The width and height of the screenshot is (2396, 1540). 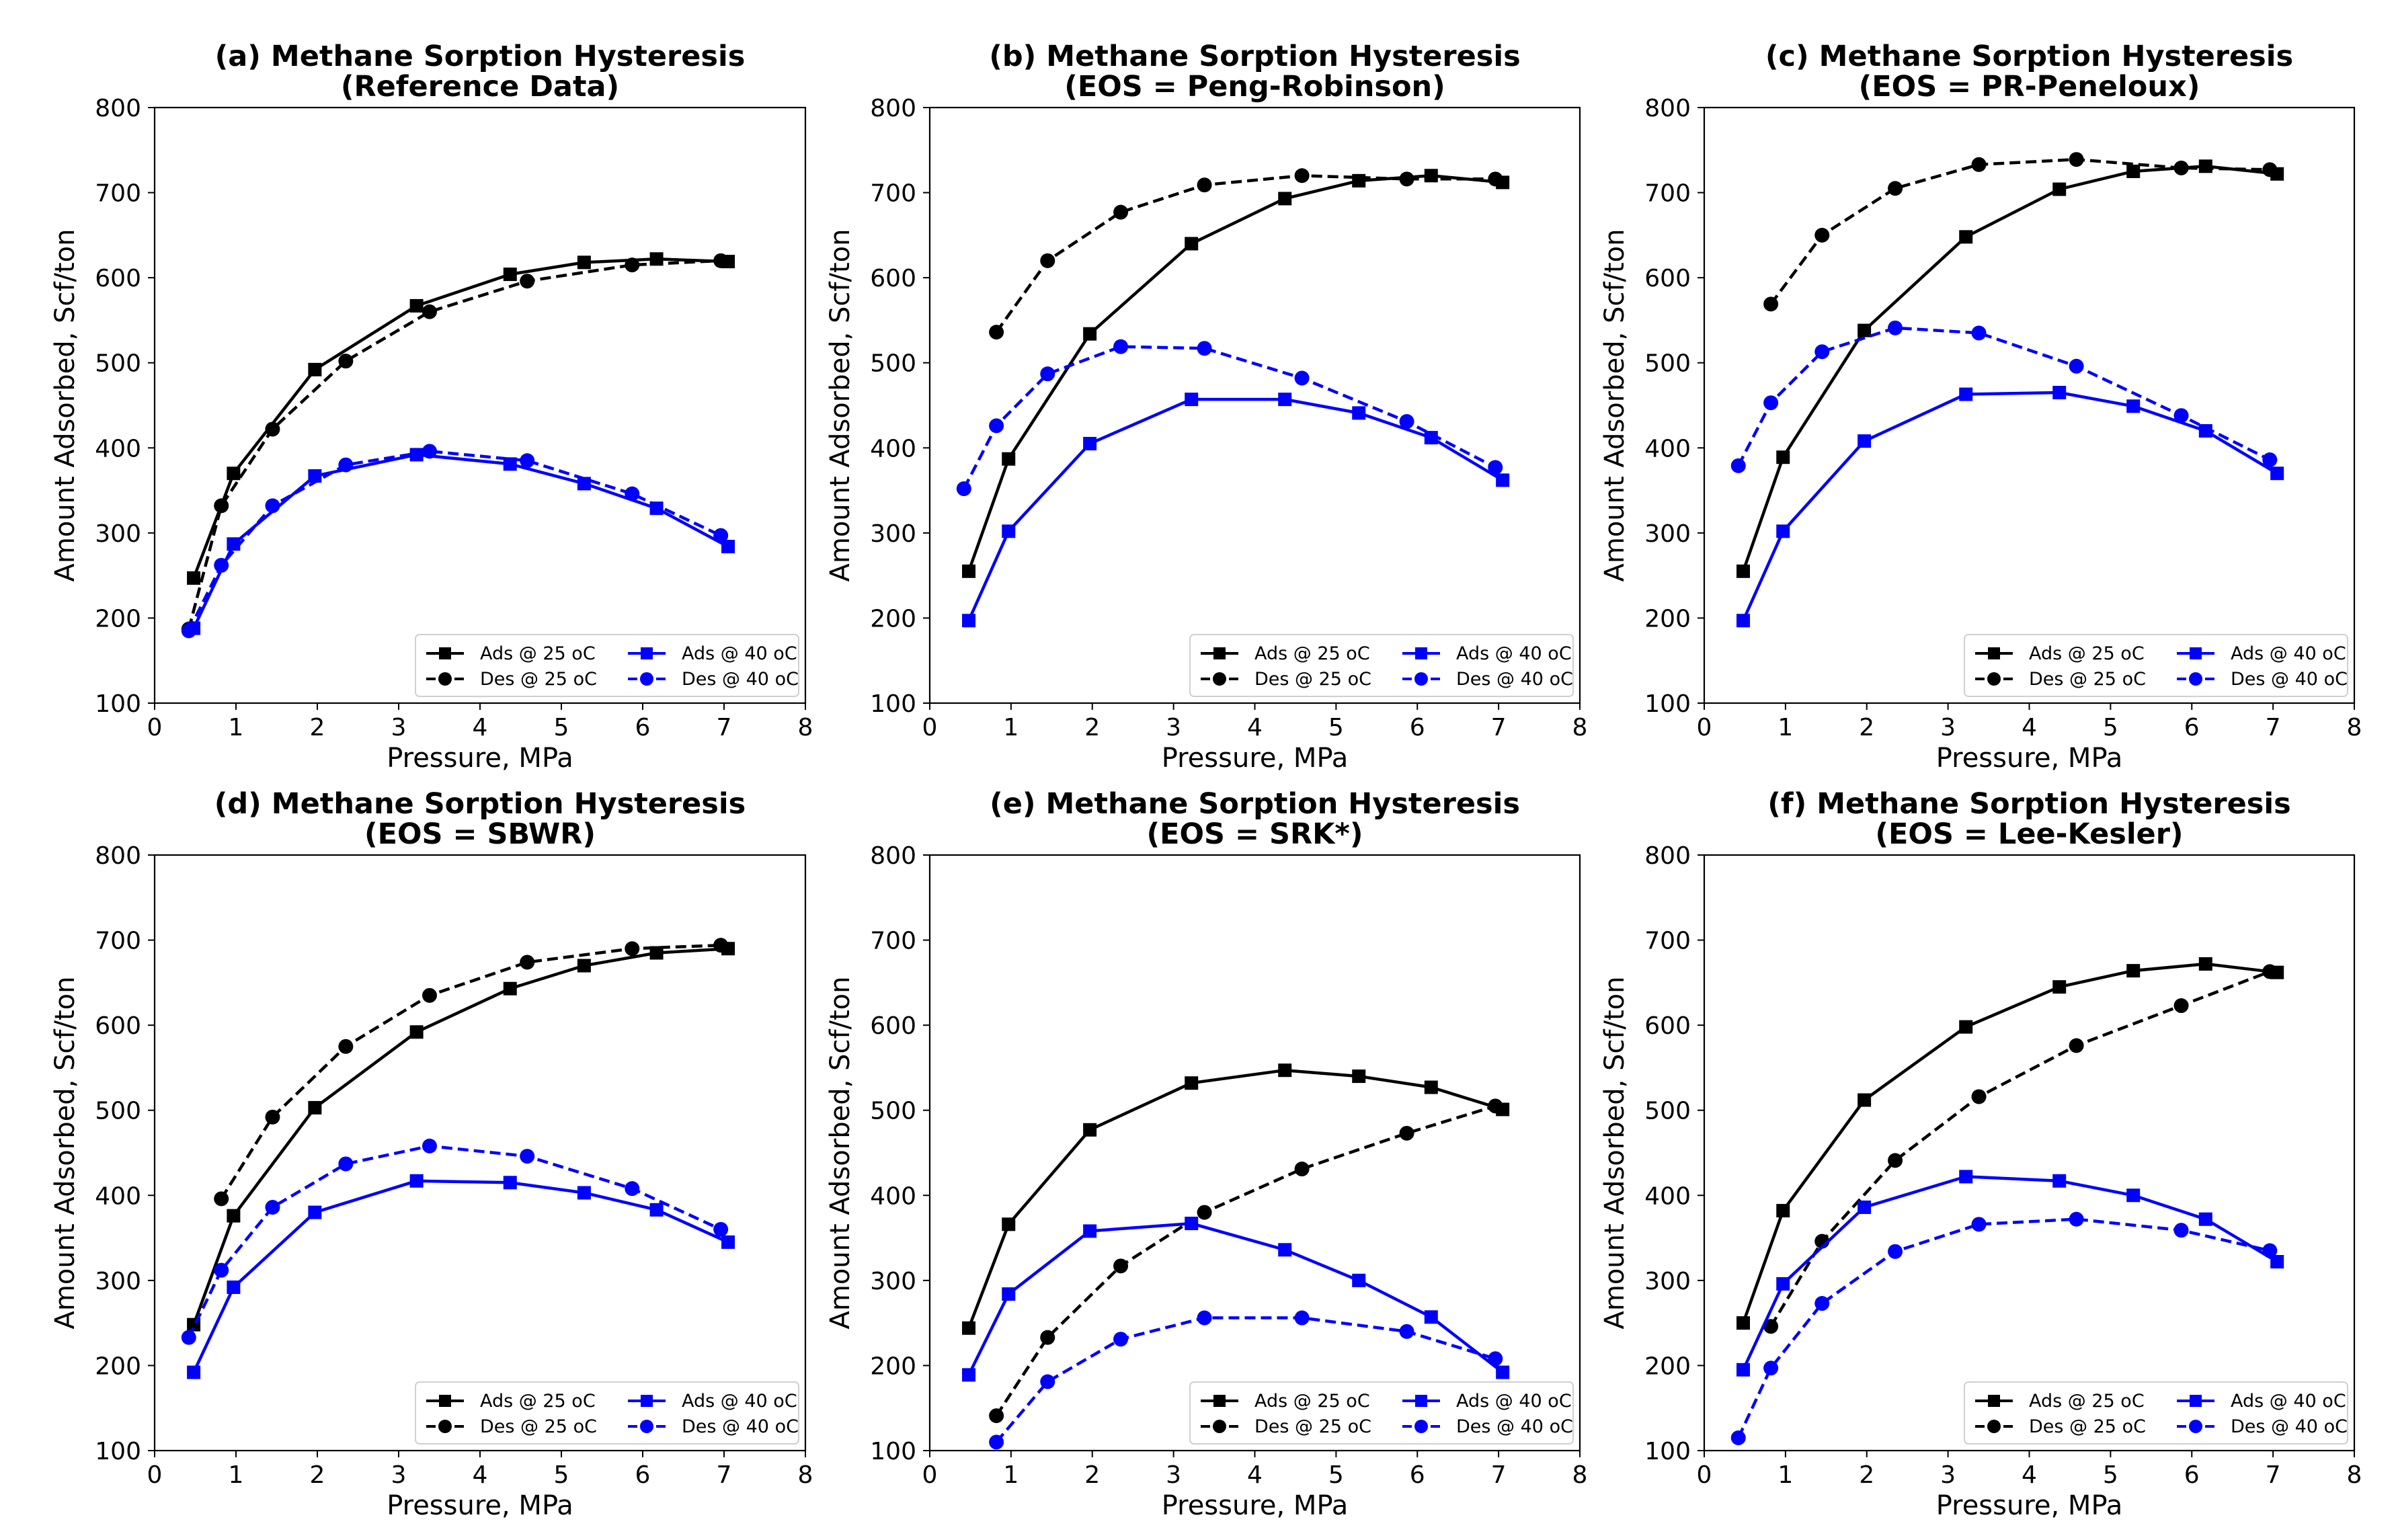 I want to click on series-line-ads-25-oc, so click(x=2009, y=1143).